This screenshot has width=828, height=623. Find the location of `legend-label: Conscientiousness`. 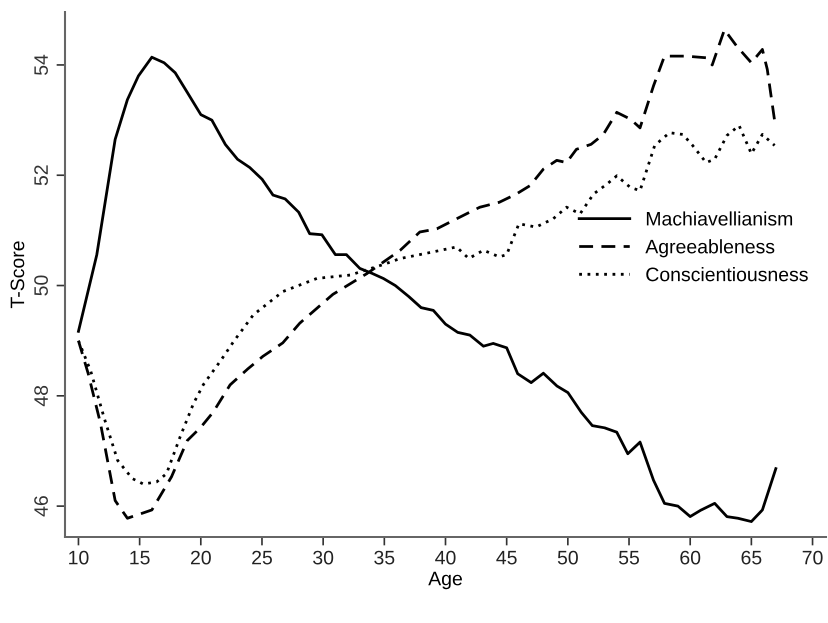

legend-label: Conscientiousness is located at coordinates (727, 274).